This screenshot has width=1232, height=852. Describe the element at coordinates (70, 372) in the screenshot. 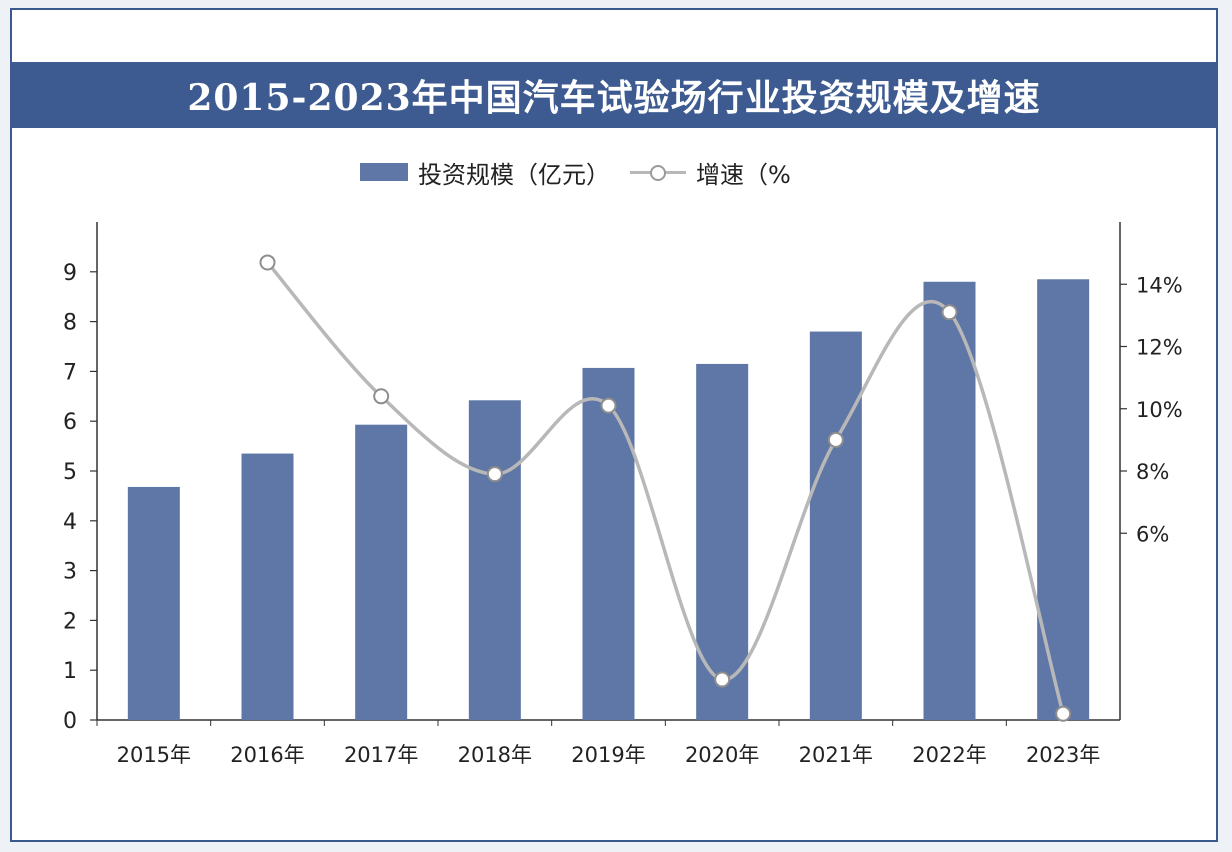

I see `left-tick-label: 7` at that location.